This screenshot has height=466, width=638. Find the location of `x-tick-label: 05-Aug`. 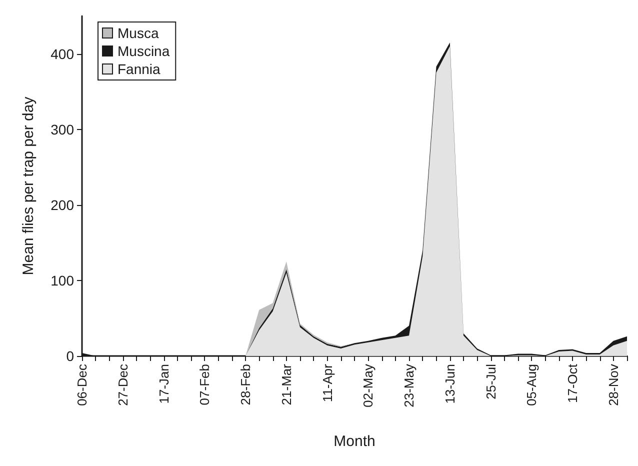

x-tick-label: 05-Aug is located at coordinates (532, 385).